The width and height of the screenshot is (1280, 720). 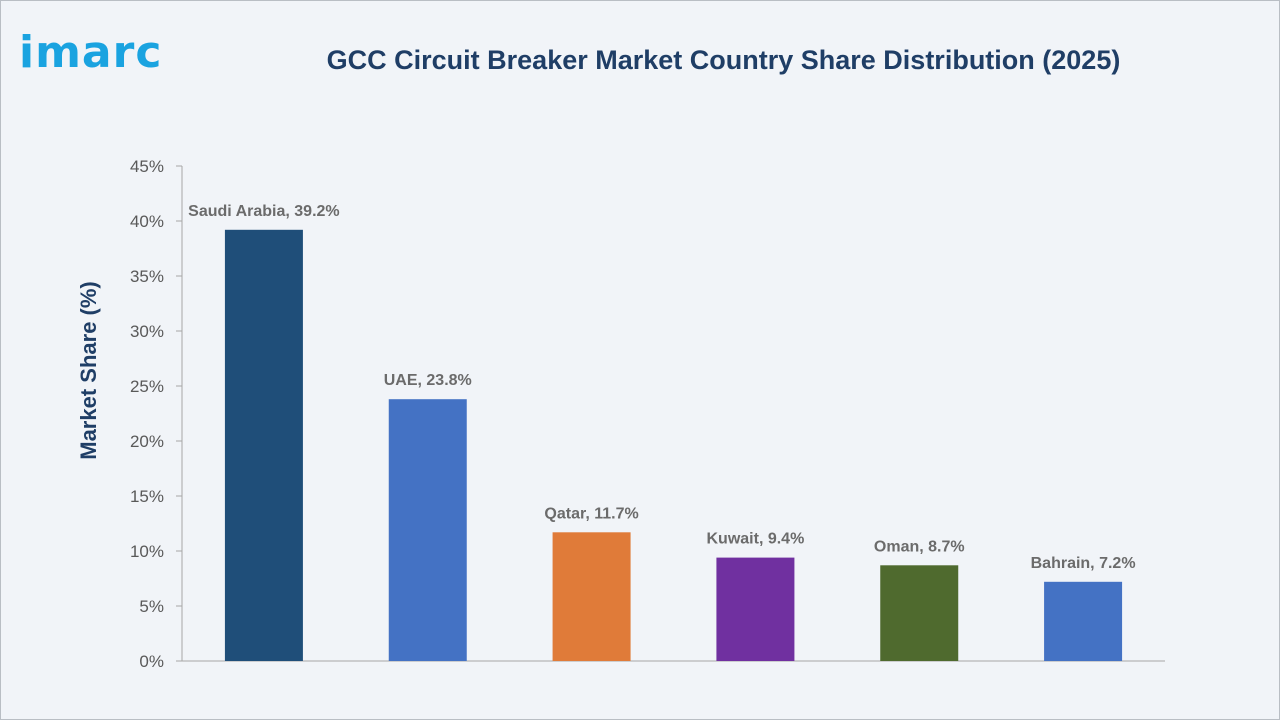 I want to click on y-tick-label: 35%, so click(x=147, y=276).